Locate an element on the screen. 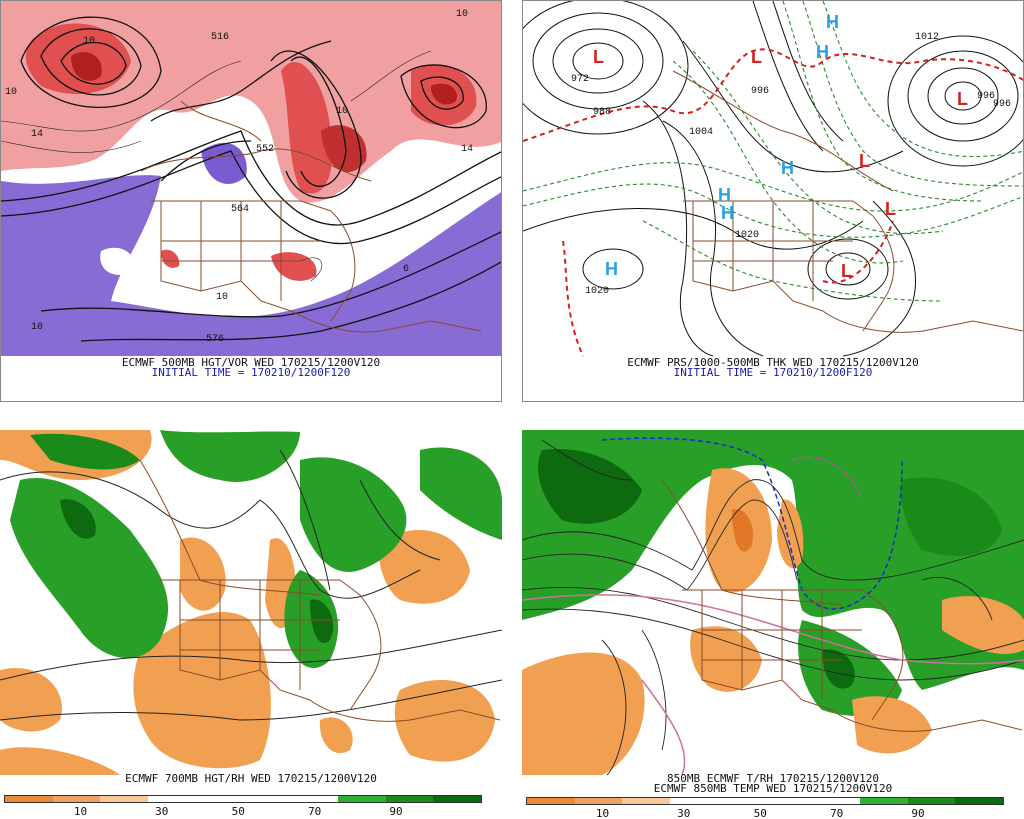 Image resolution: width=1024 pixels, height=819 pixels. label-500mb-12: 14 is located at coordinates (467, 149).